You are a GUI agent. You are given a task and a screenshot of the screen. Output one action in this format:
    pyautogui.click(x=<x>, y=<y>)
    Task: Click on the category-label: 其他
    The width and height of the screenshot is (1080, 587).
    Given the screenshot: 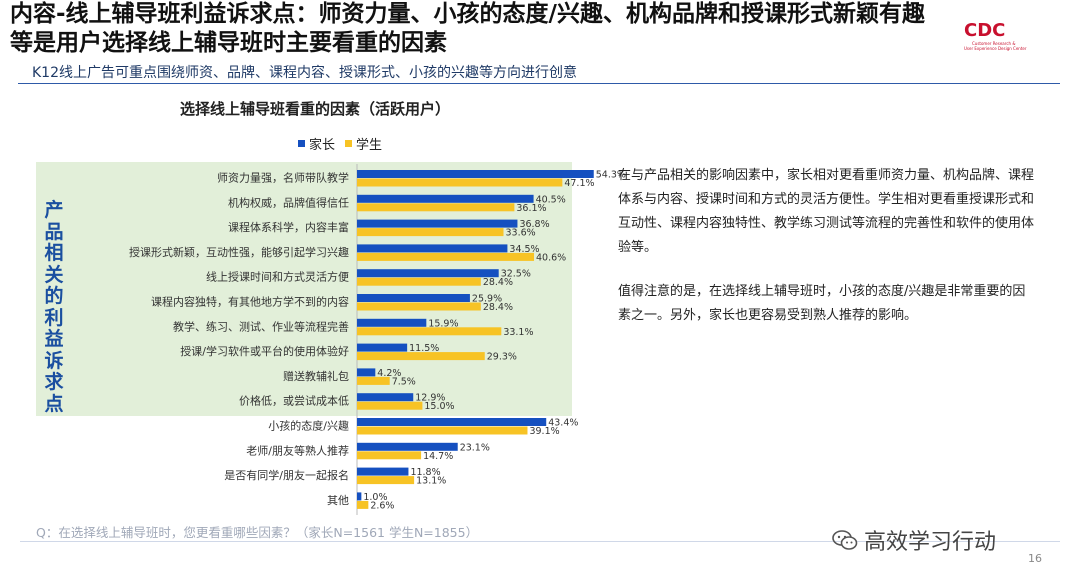 What is the action you would take?
    pyautogui.click(x=338, y=500)
    